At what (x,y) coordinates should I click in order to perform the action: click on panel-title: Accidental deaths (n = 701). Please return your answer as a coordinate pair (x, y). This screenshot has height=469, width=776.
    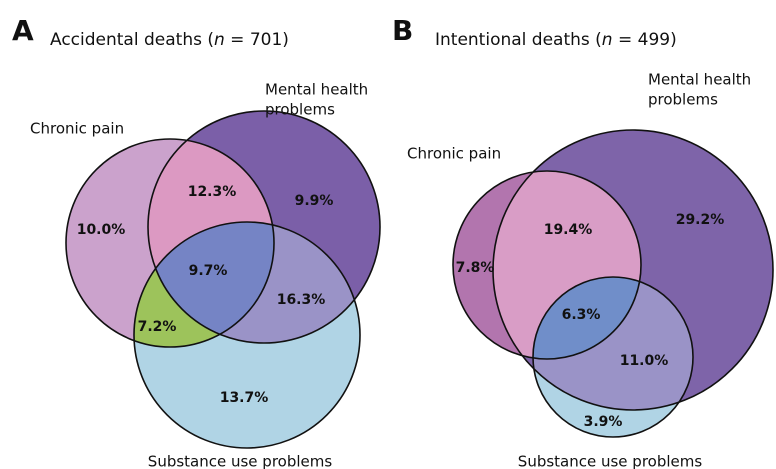
    Looking at the image, I should click on (169, 40).